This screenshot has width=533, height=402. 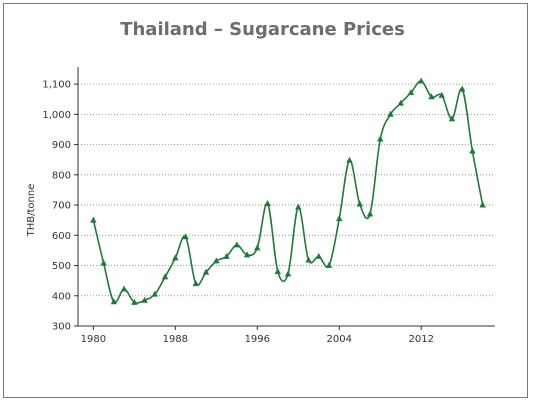 I want to click on y-tick-label: 600, so click(x=61, y=236).